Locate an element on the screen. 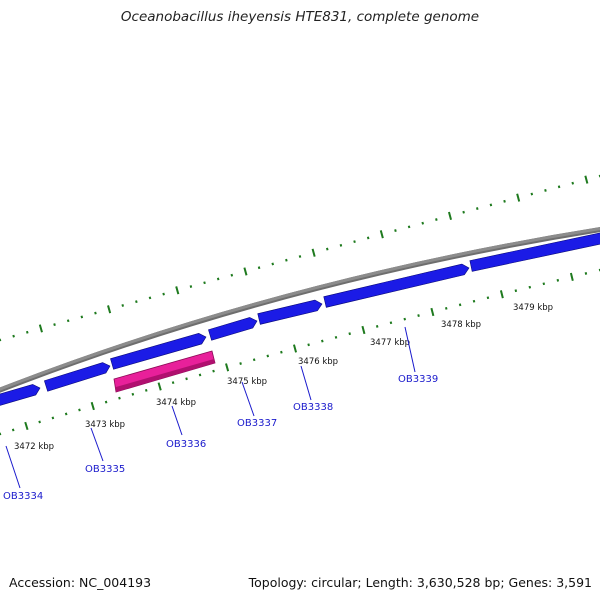  gene-label: OB3339 is located at coordinates (418, 379).